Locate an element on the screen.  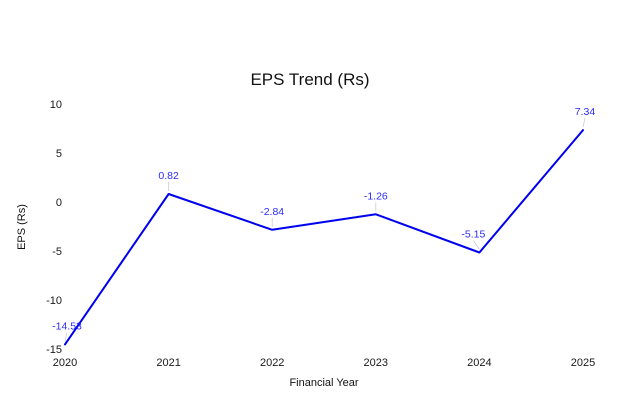
x-tick-label: 2024 is located at coordinates (479, 363).